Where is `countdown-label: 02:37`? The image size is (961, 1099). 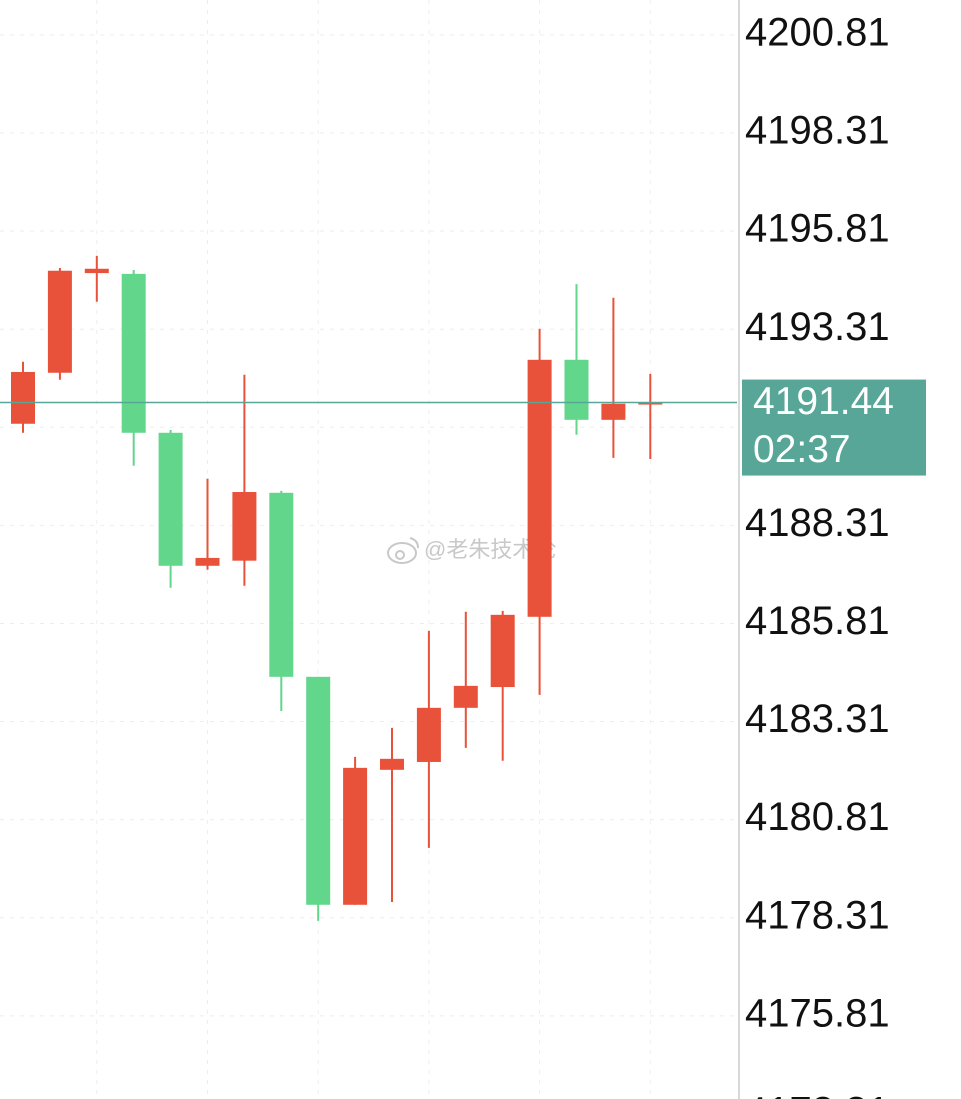 countdown-label: 02:37 is located at coordinates (802, 449).